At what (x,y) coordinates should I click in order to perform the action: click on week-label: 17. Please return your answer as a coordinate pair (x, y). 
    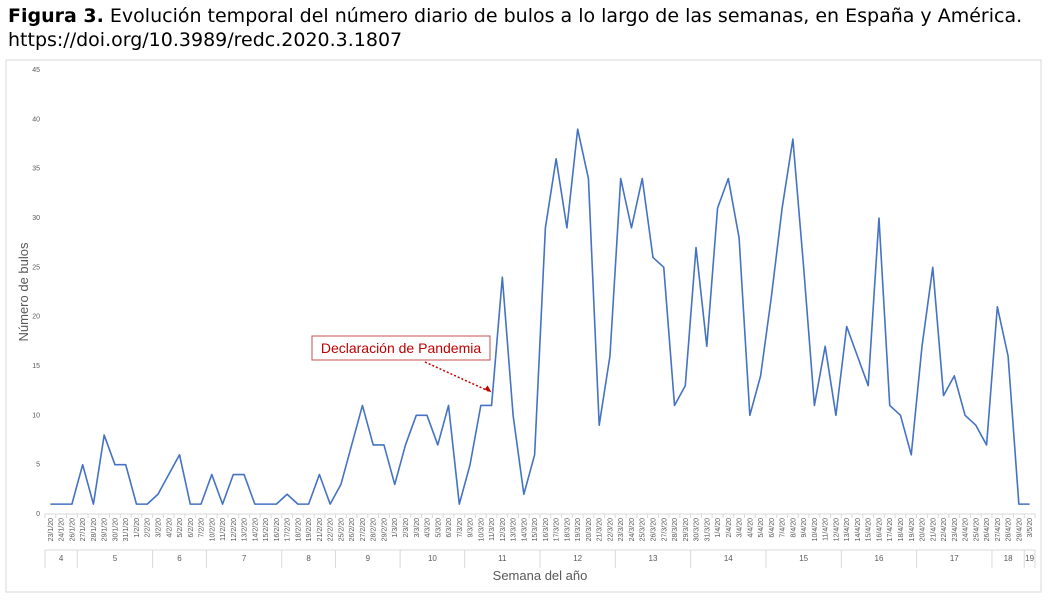
    Looking at the image, I should click on (954, 558).